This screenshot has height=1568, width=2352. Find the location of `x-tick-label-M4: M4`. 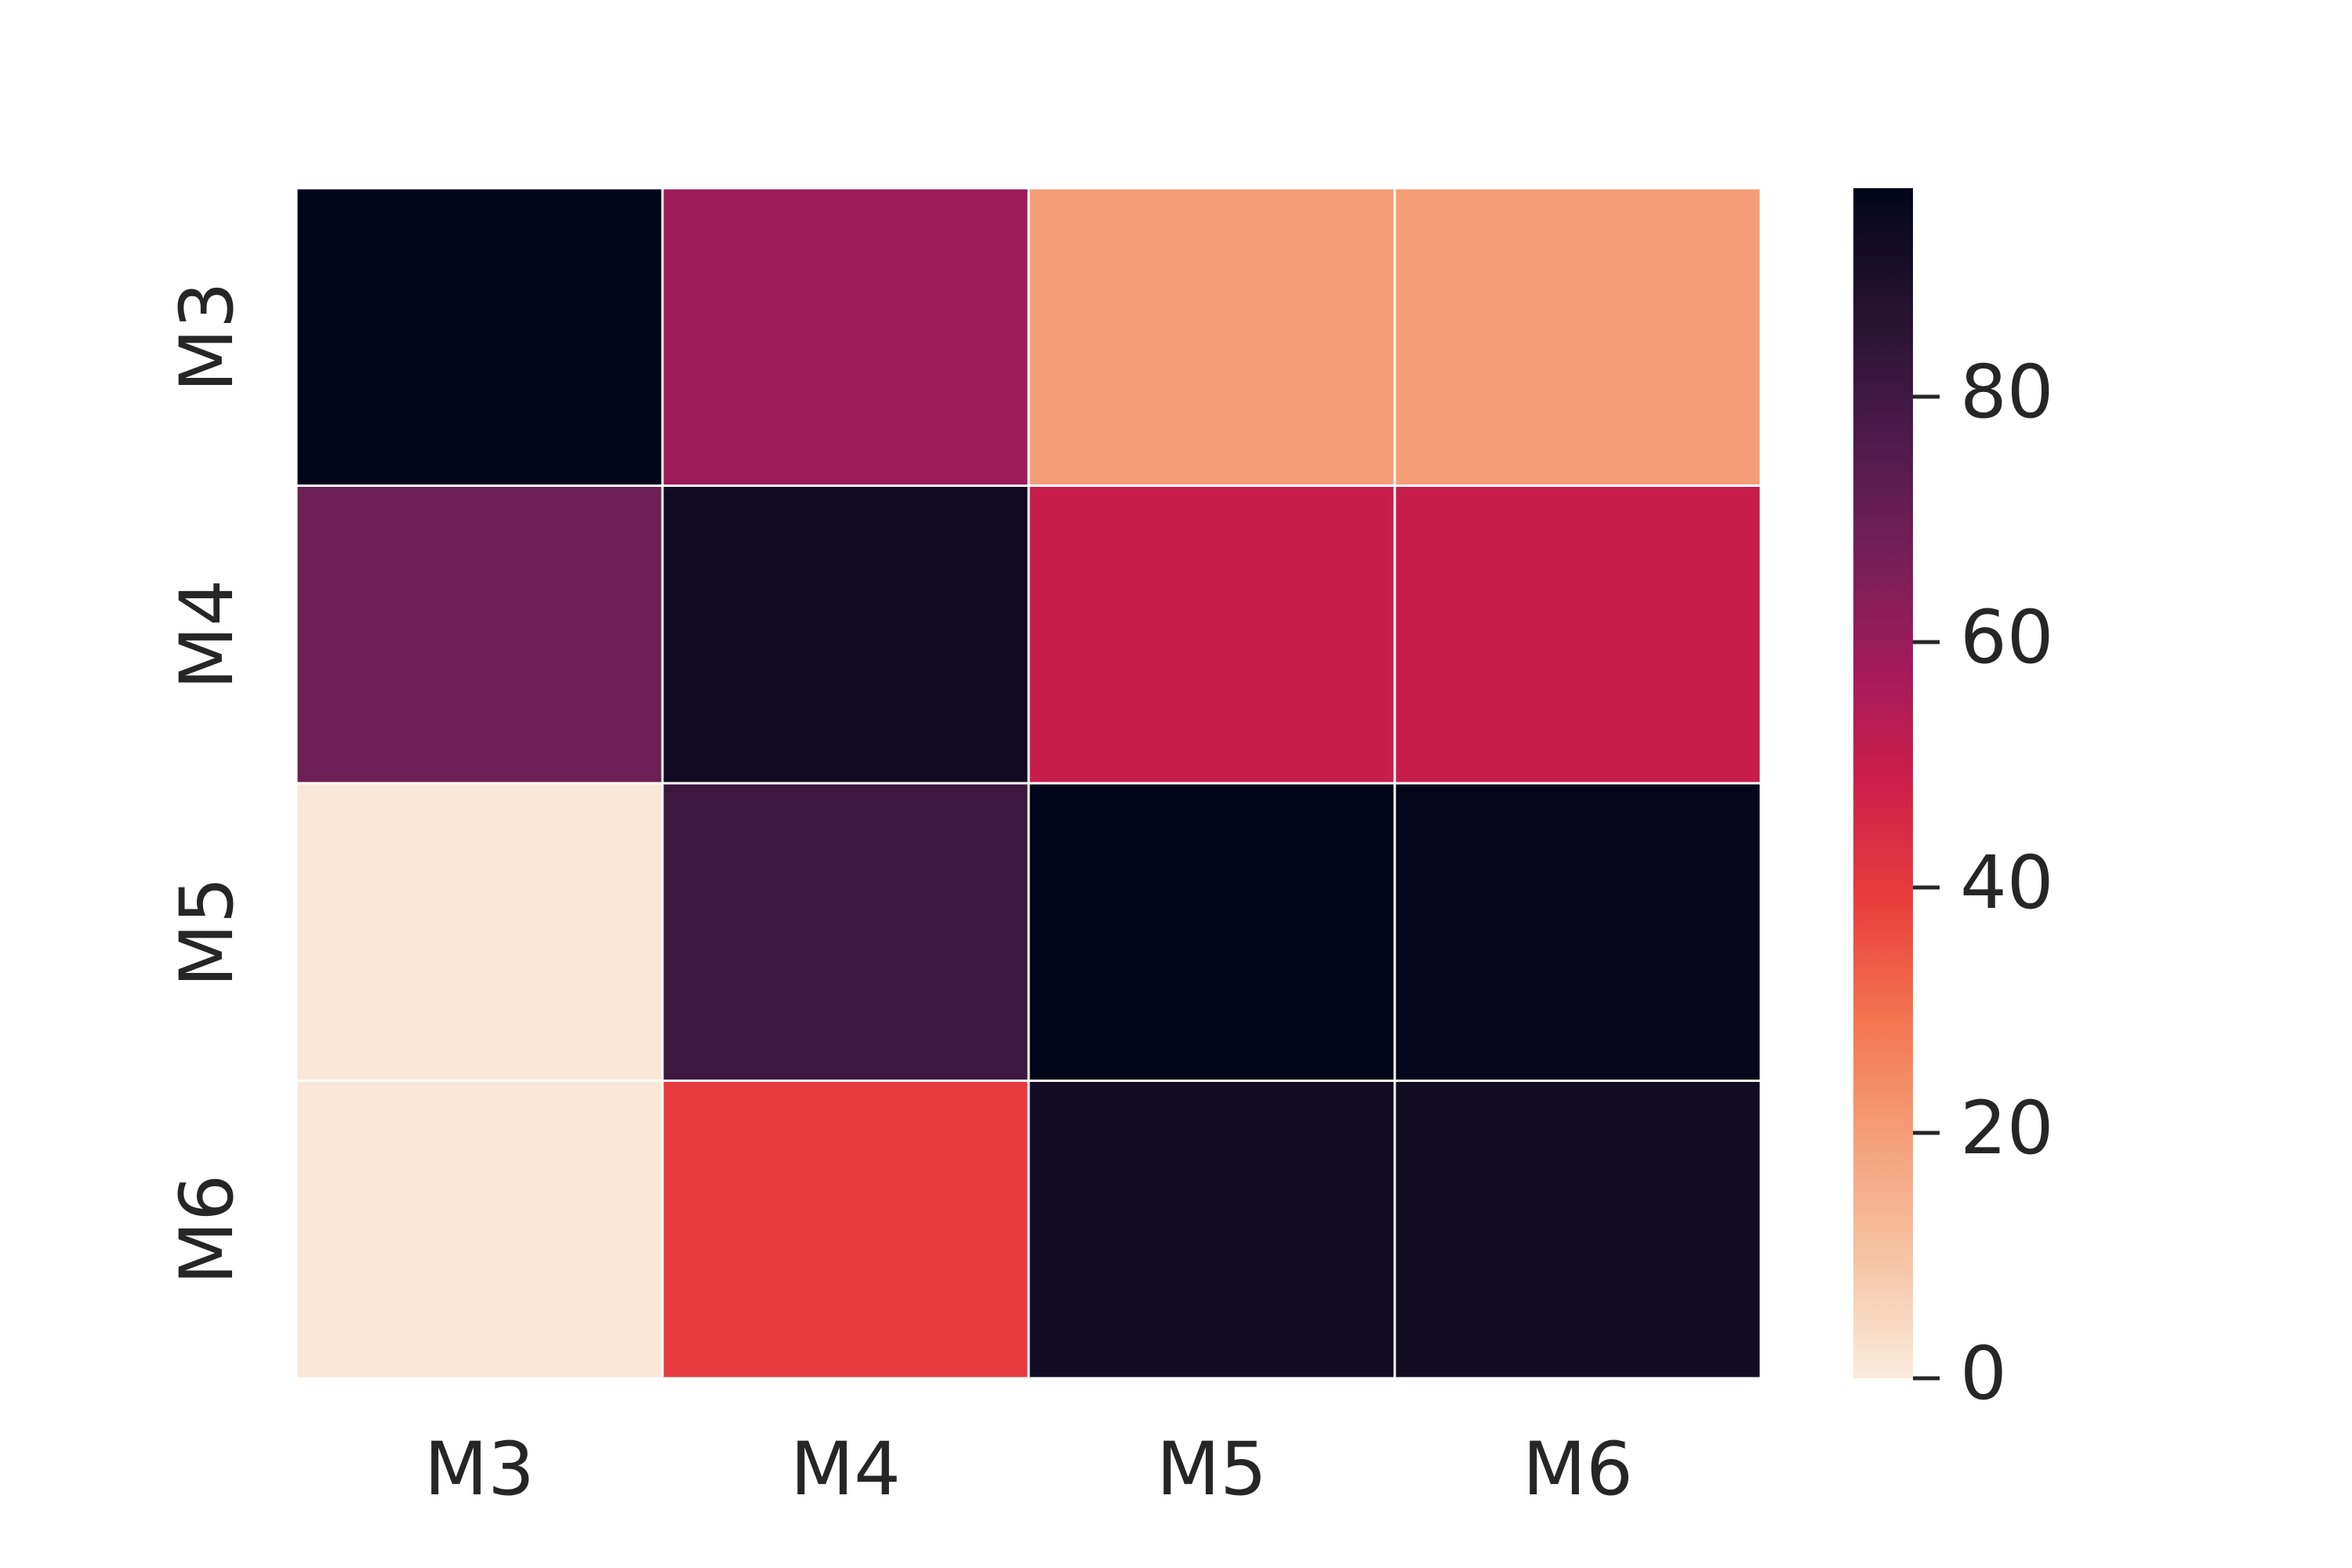

x-tick-label-M4: M4 is located at coordinates (846, 1469).